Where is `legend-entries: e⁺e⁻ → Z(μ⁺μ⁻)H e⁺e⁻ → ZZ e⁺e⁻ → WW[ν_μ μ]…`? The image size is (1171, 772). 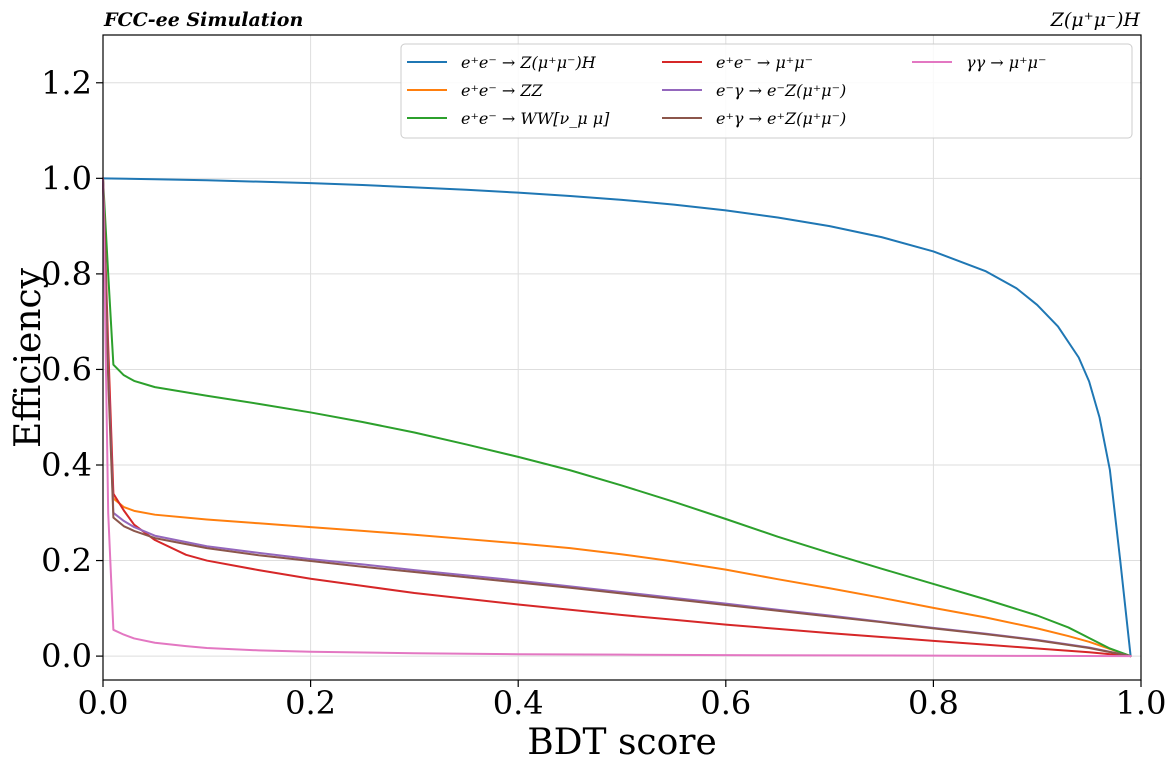
legend-entries: e⁺e⁻ → Z(μ⁺μ⁻)H e⁺e⁻ → ZZ e⁺e⁻ → WW[ν_μ μ]… is located at coordinates (726, 90).